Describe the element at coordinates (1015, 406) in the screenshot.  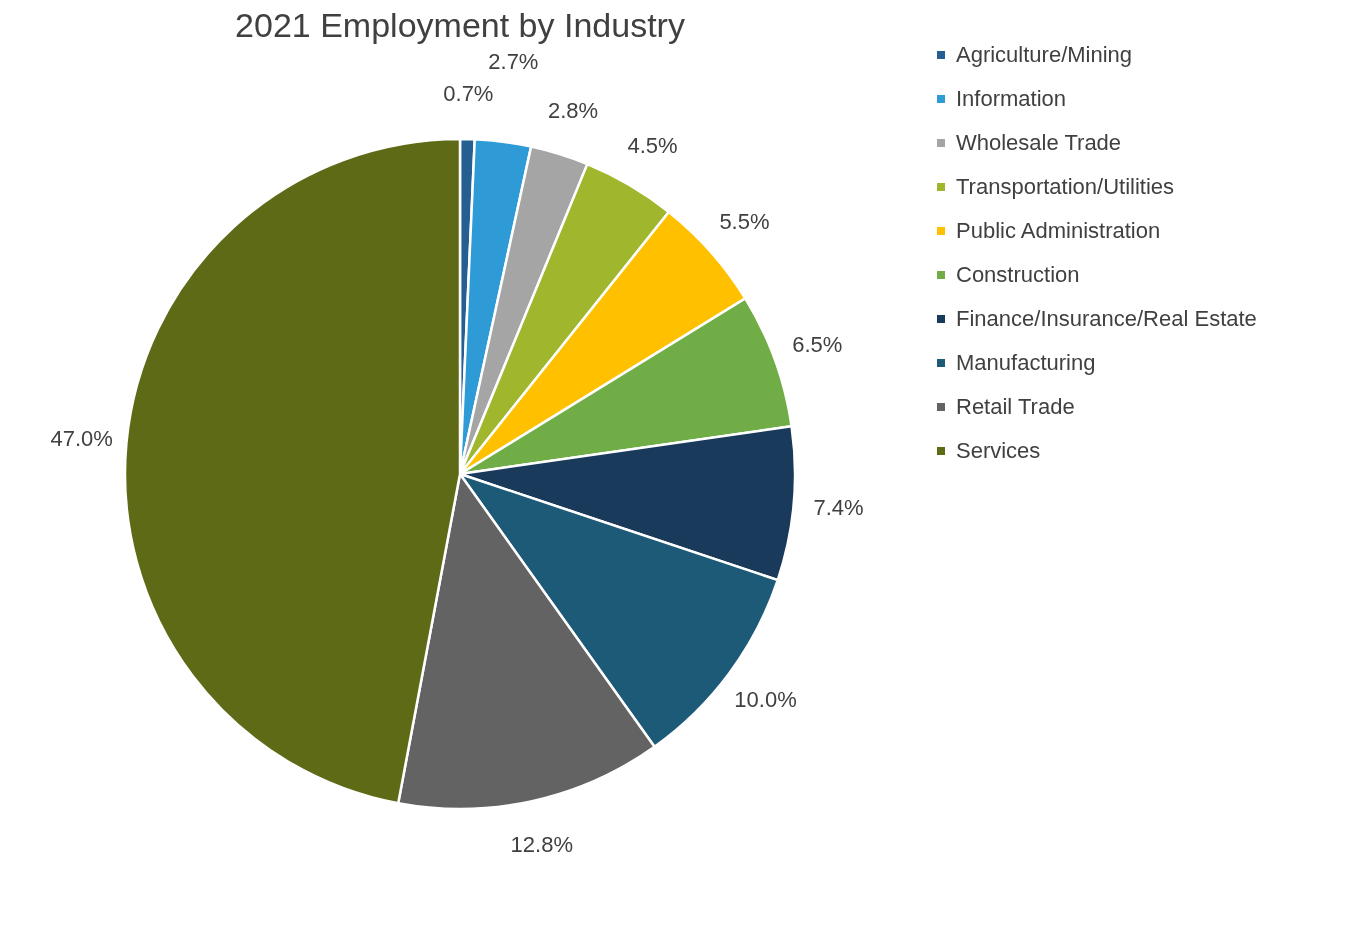
I see `legend-label: Retail Trade` at that location.